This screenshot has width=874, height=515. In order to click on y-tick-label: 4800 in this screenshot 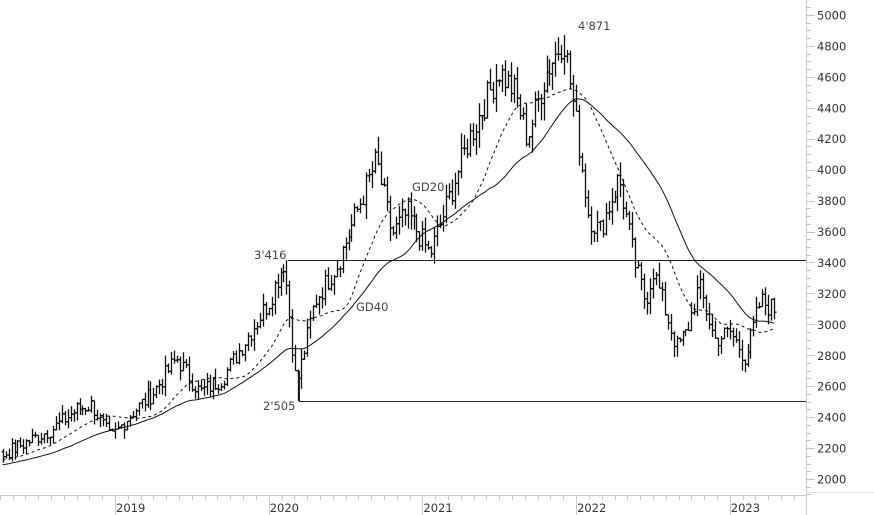, I will do `click(831, 46)`.